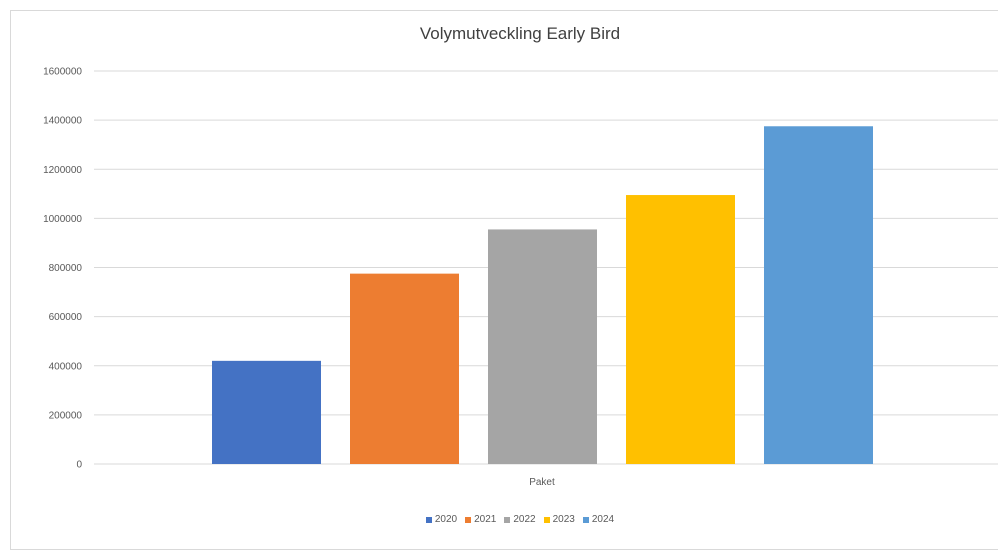 Image resolution: width=998 pixels, height=550 pixels. Describe the element at coordinates (79, 465) in the screenshot. I see `y-tick-label: 0` at that location.